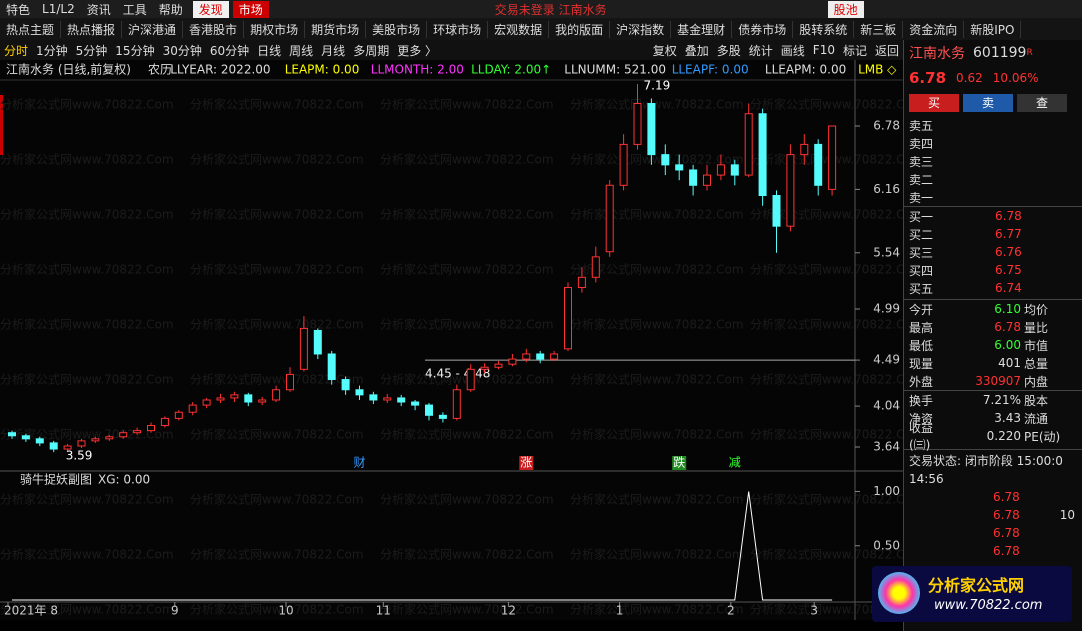 The height and width of the screenshot is (631, 1082). Describe the element at coordinates (696, 50) in the screenshot. I see `tool-button: 叠加` at that location.